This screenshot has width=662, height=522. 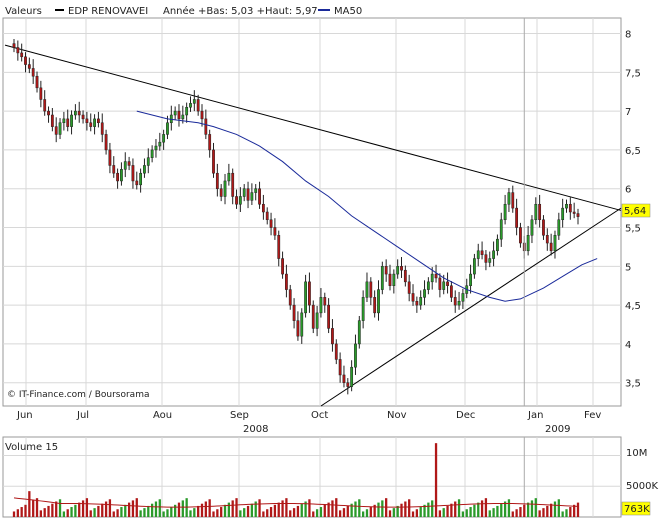 I want to click on stats-text: Année +Bas: 5,03 +Haut: 5,97, so click(x=240, y=11).